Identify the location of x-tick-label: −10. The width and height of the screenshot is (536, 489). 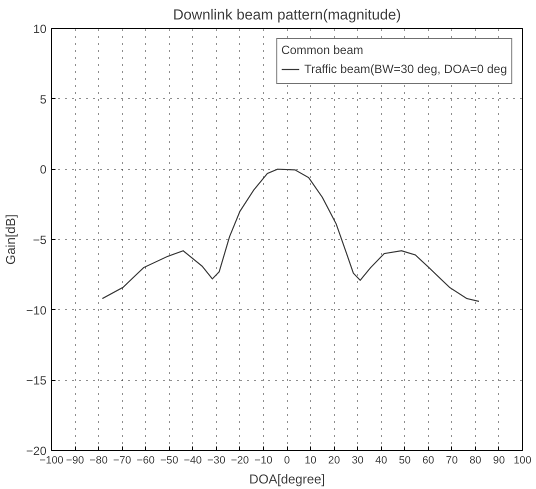
(263, 460).